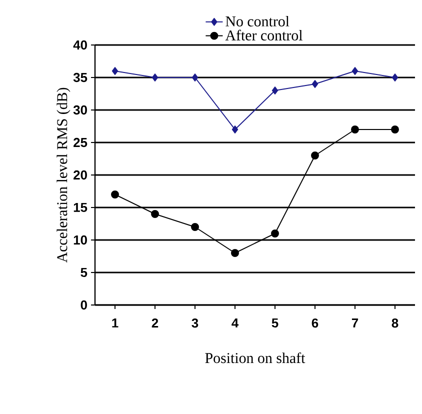 Image resolution: width=422 pixels, height=414 pixels. I want to click on y-tick-label: 0, so click(83, 305).